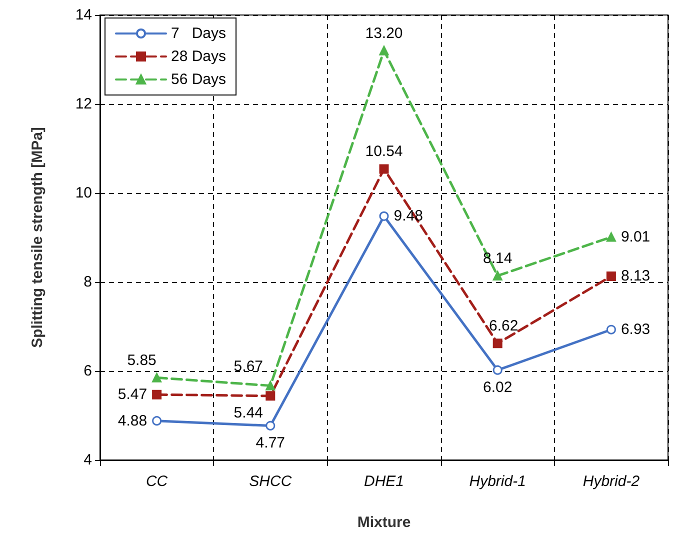 Image resolution: width=680 pixels, height=545 pixels. What do you see at coordinates (384, 151) in the screenshot?
I see `data-label: 10.54` at bounding box center [384, 151].